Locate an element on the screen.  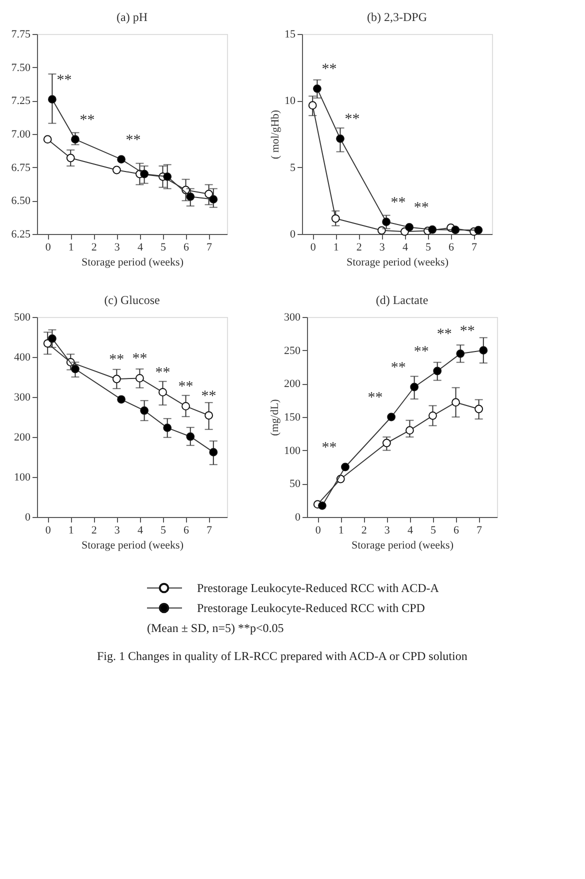
y-tick-label: 15 is located at coordinates (290, 34).